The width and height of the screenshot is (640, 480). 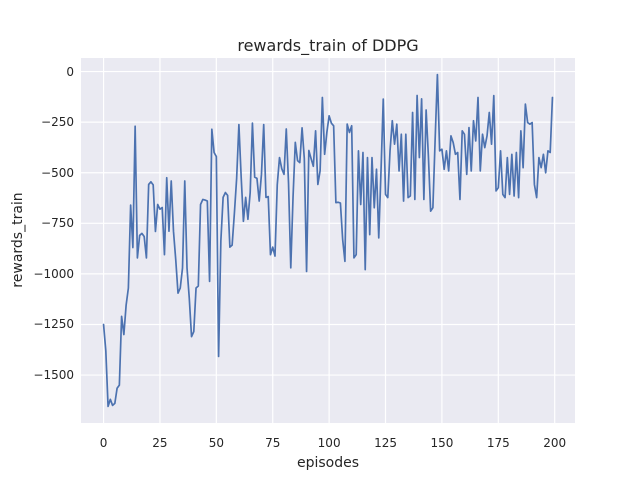 I want to click on x-tick-label: 0, so click(x=103, y=443).